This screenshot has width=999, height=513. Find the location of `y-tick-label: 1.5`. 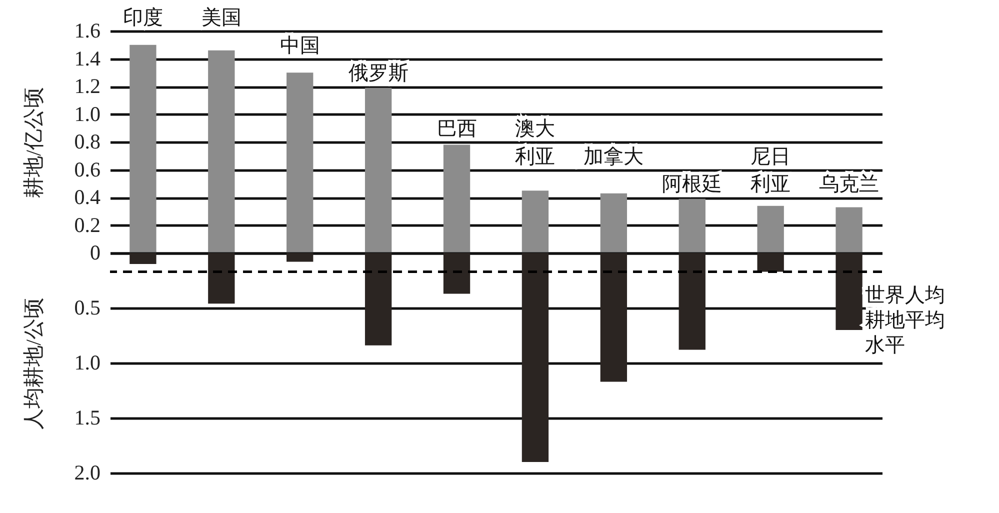

y-tick-label: 1.5 is located at coordinates (87, 418).